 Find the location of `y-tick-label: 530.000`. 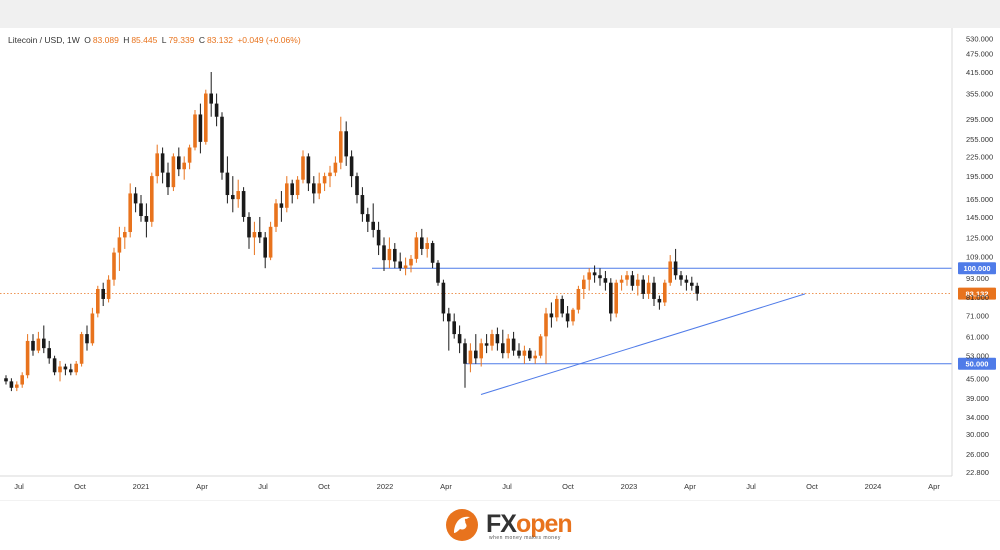

y-tick-label: 530.000 is located at coordinates (979, 38).